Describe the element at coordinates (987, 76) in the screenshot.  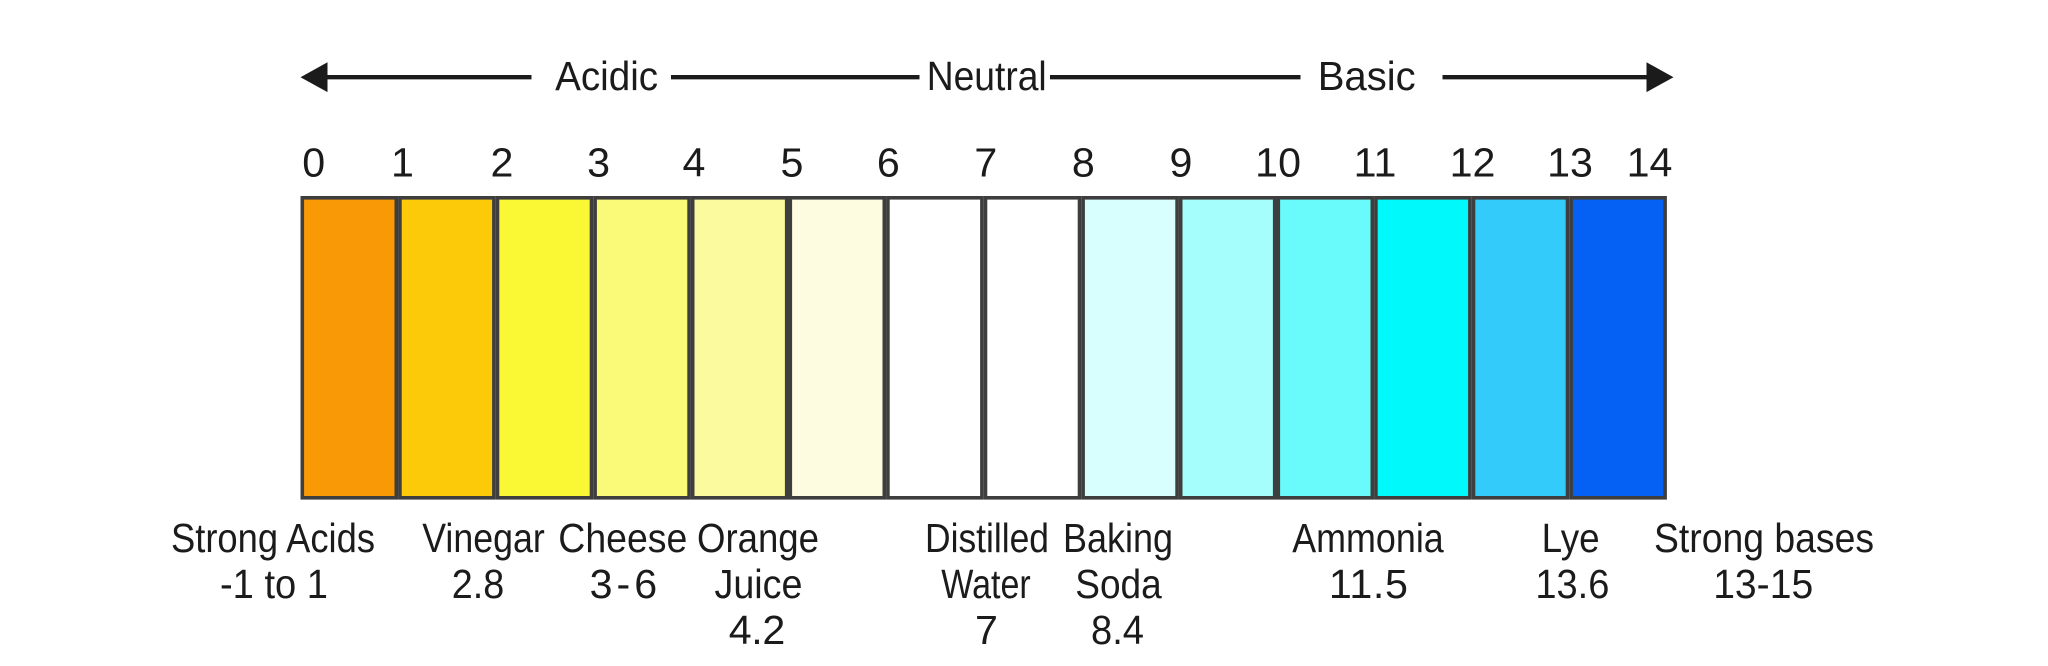
I see `svg-text: Neutral` at that location.